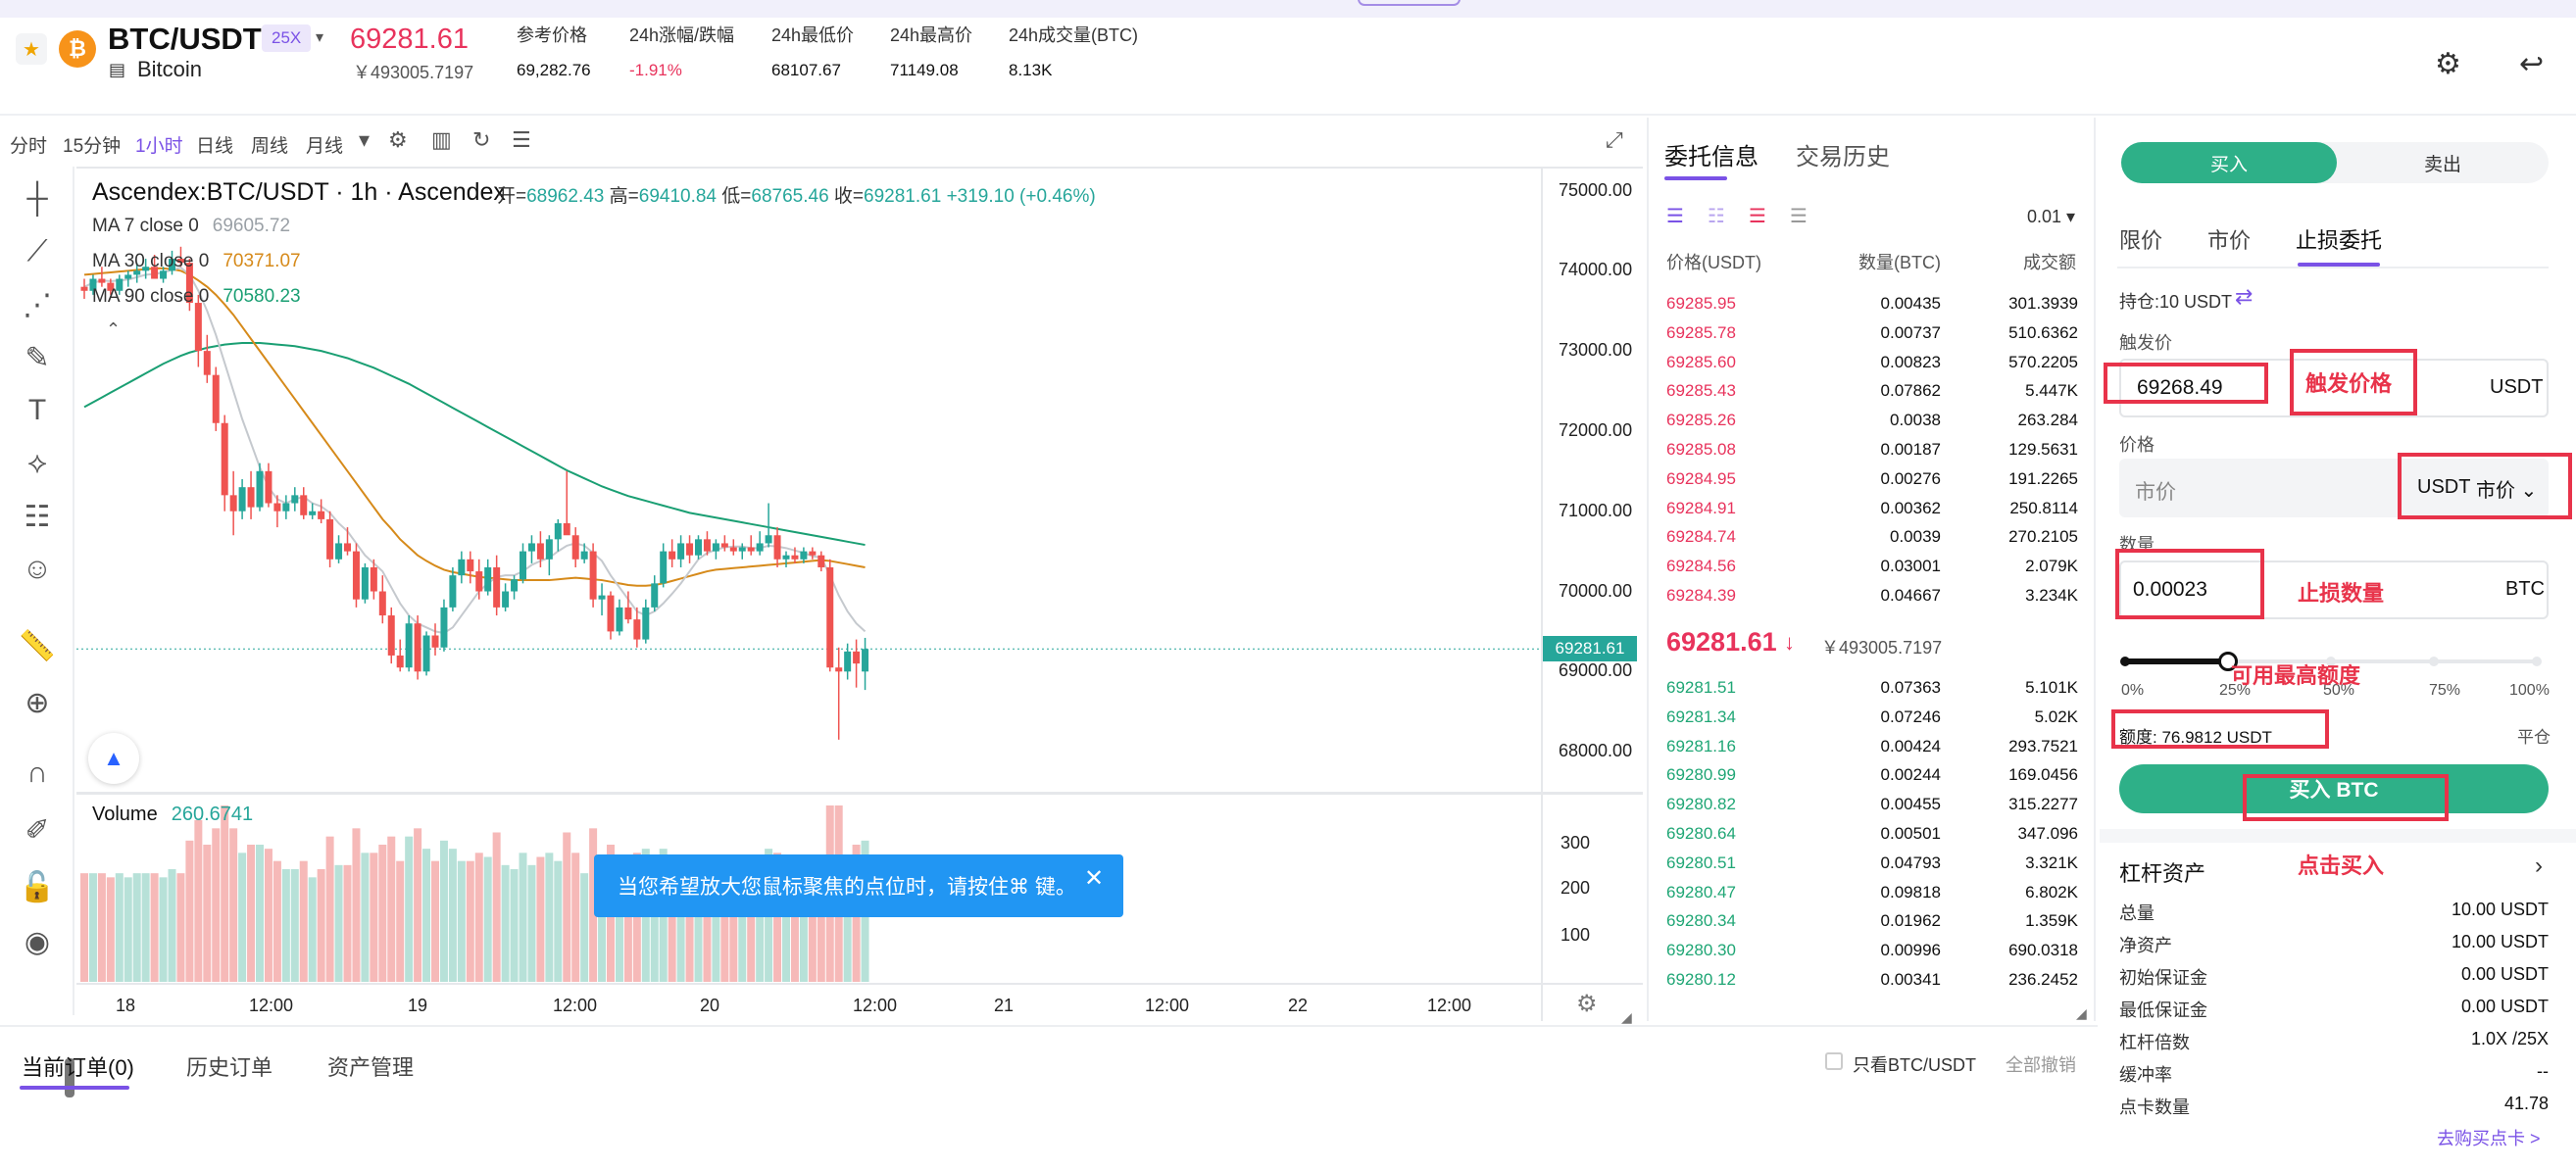  I want to click on ask-row: 69284.39 0.04667 3.234K, so click(1872, 600).